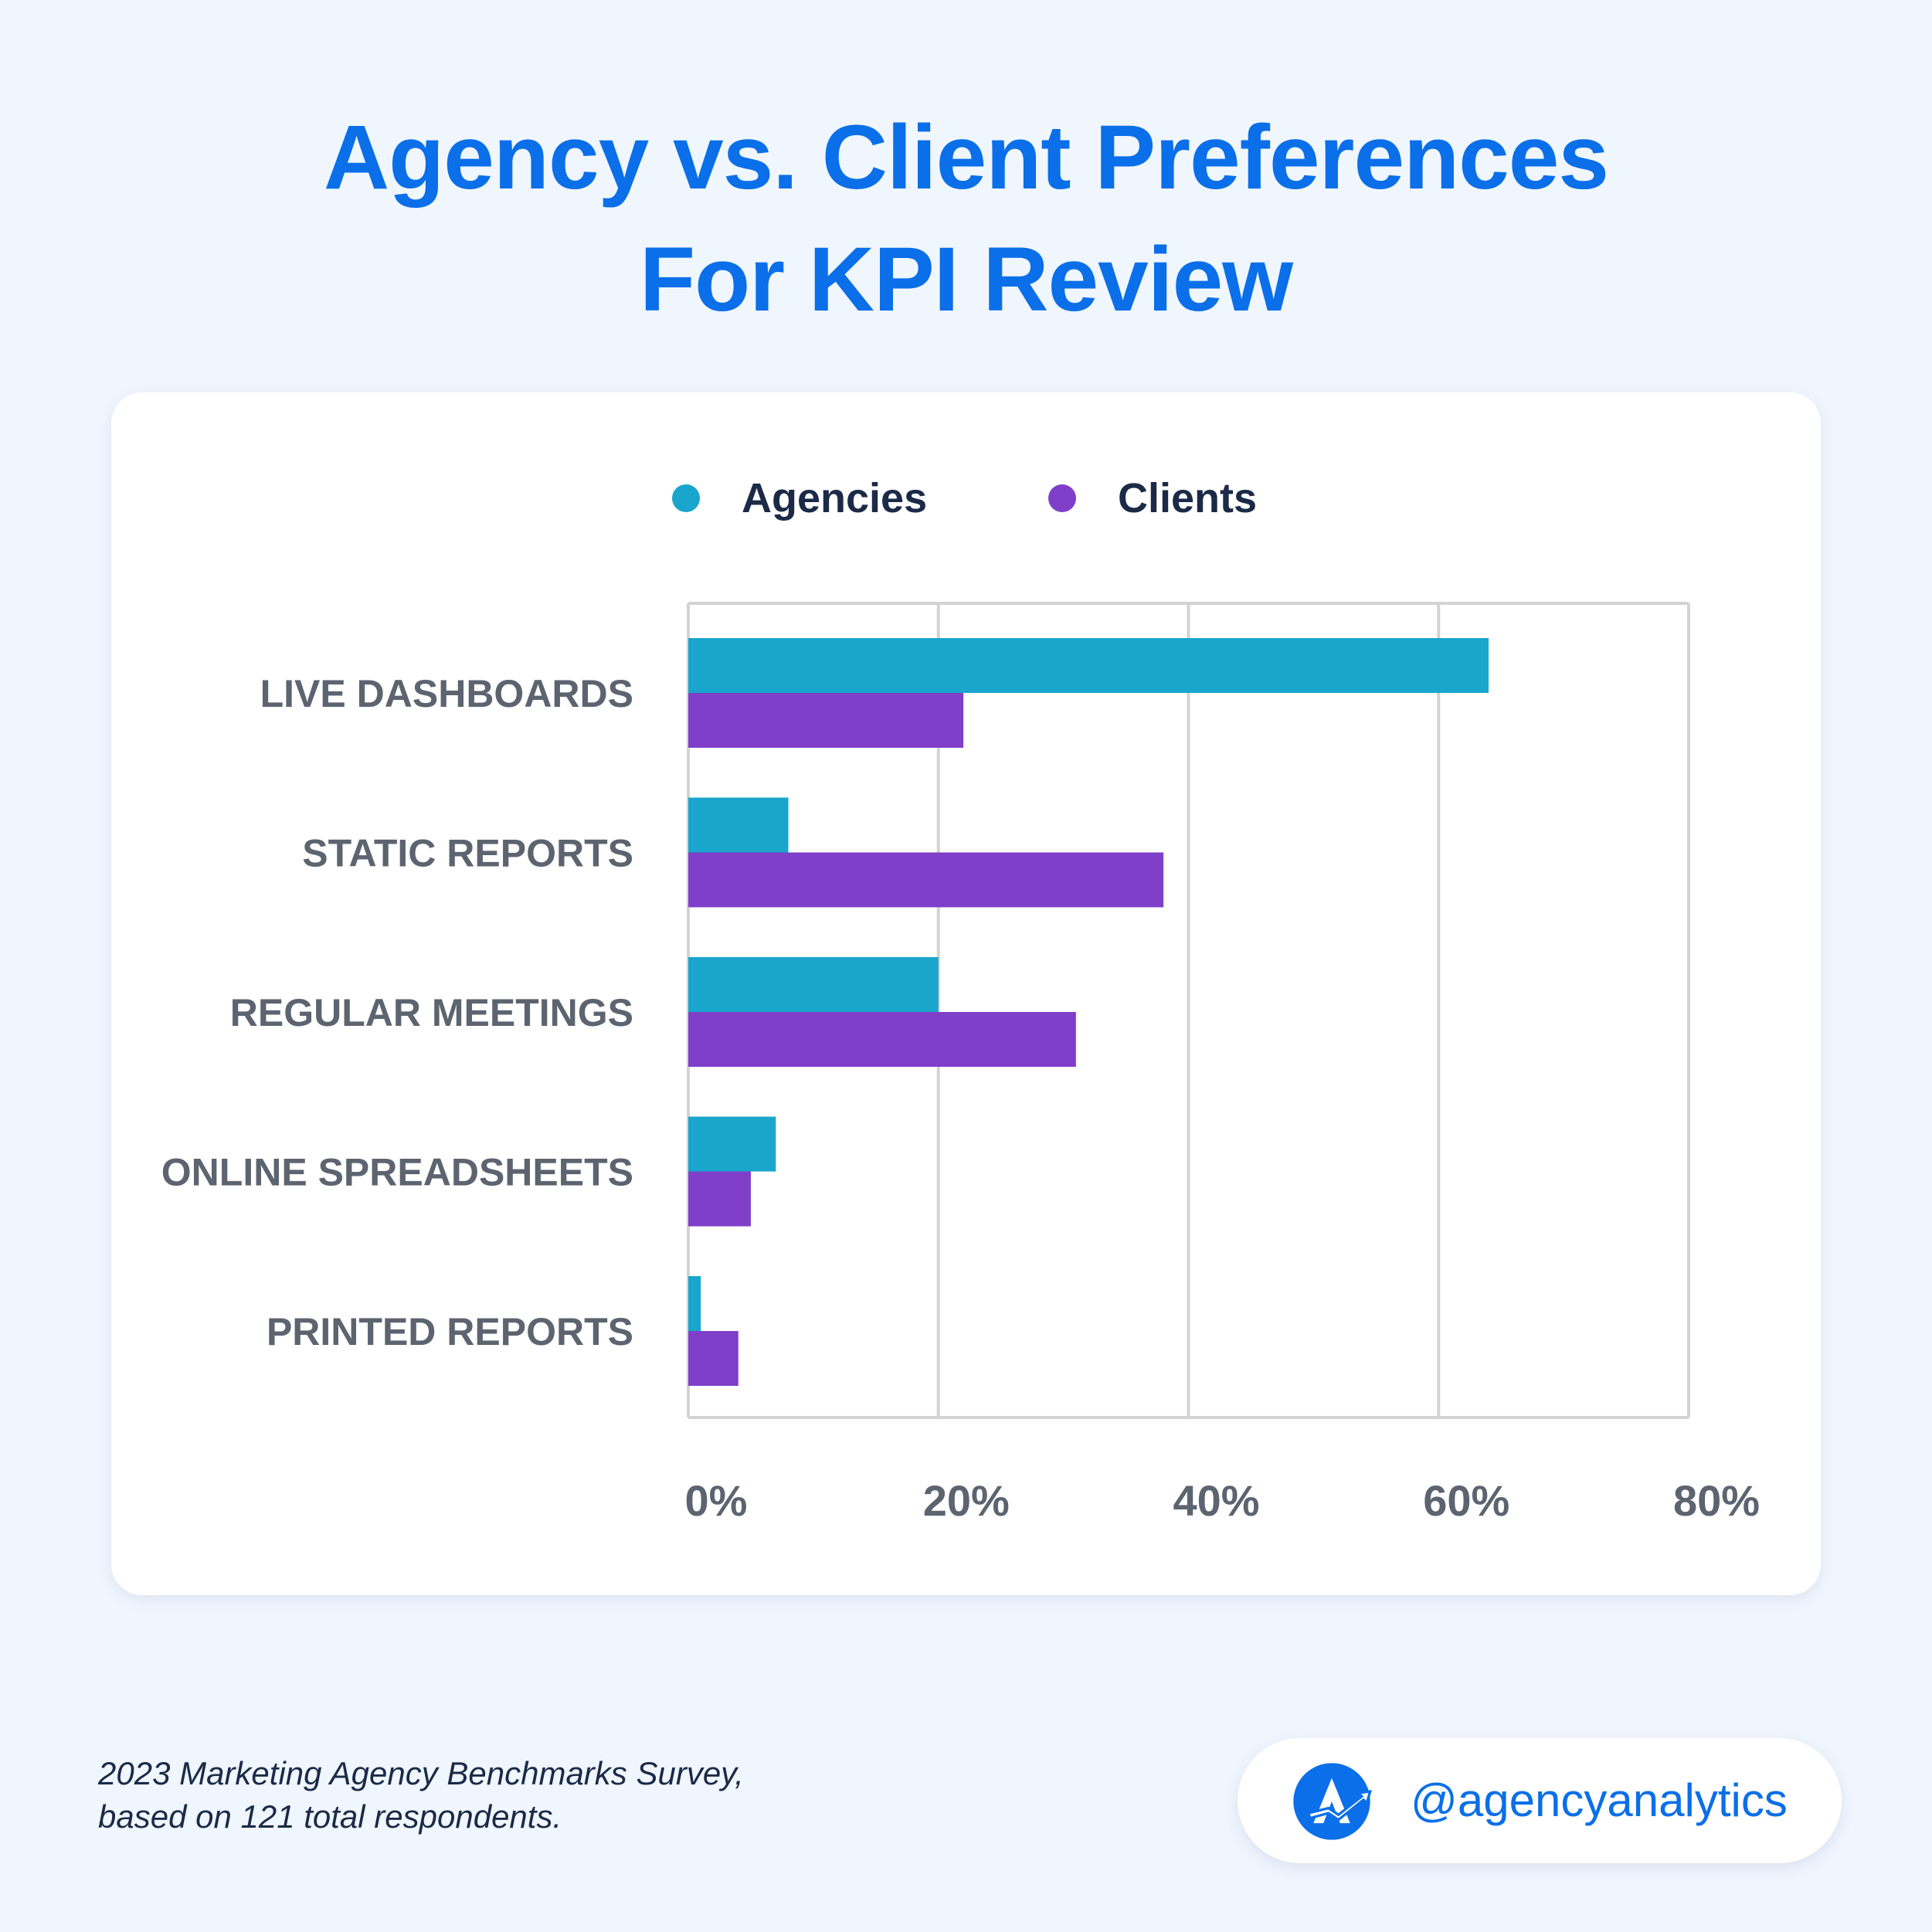  I want to click on x-tick-label-3: 60%, so click(1466, 1501).